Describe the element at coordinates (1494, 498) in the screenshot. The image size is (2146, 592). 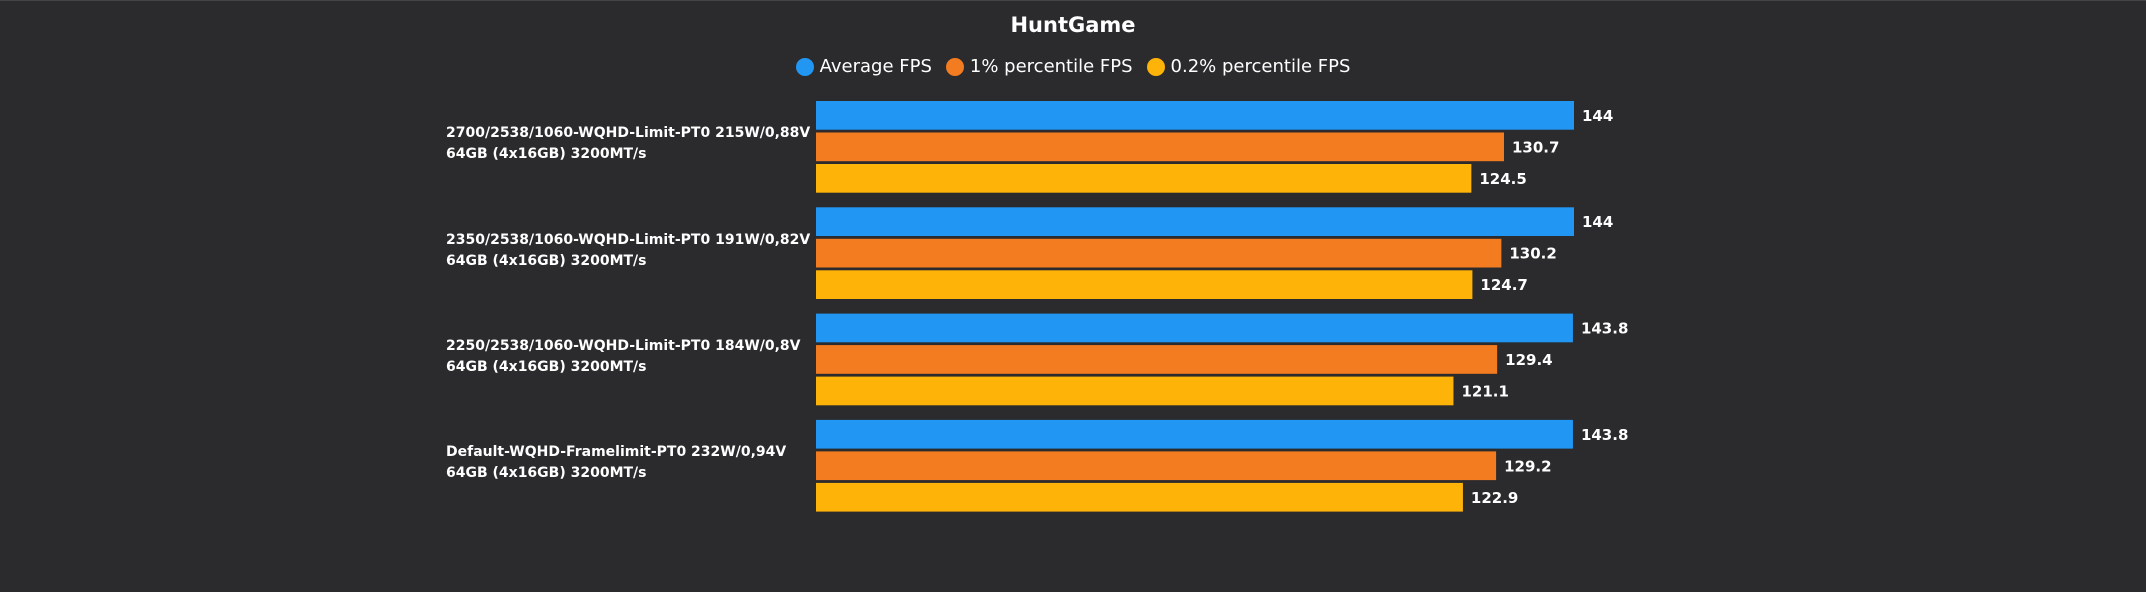
I see `value-label: 122.9` at that location.